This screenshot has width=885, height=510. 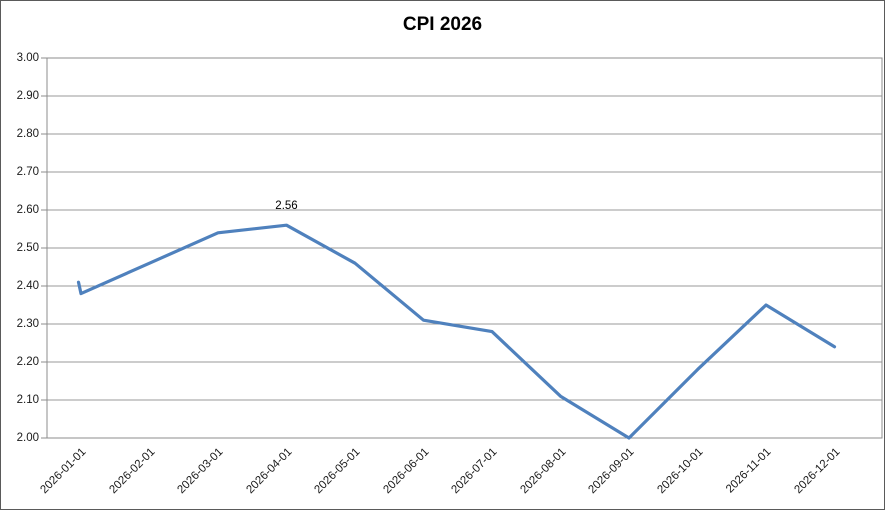 I want to click on y-tick-label: 2.40, so click(x=27, y=286).